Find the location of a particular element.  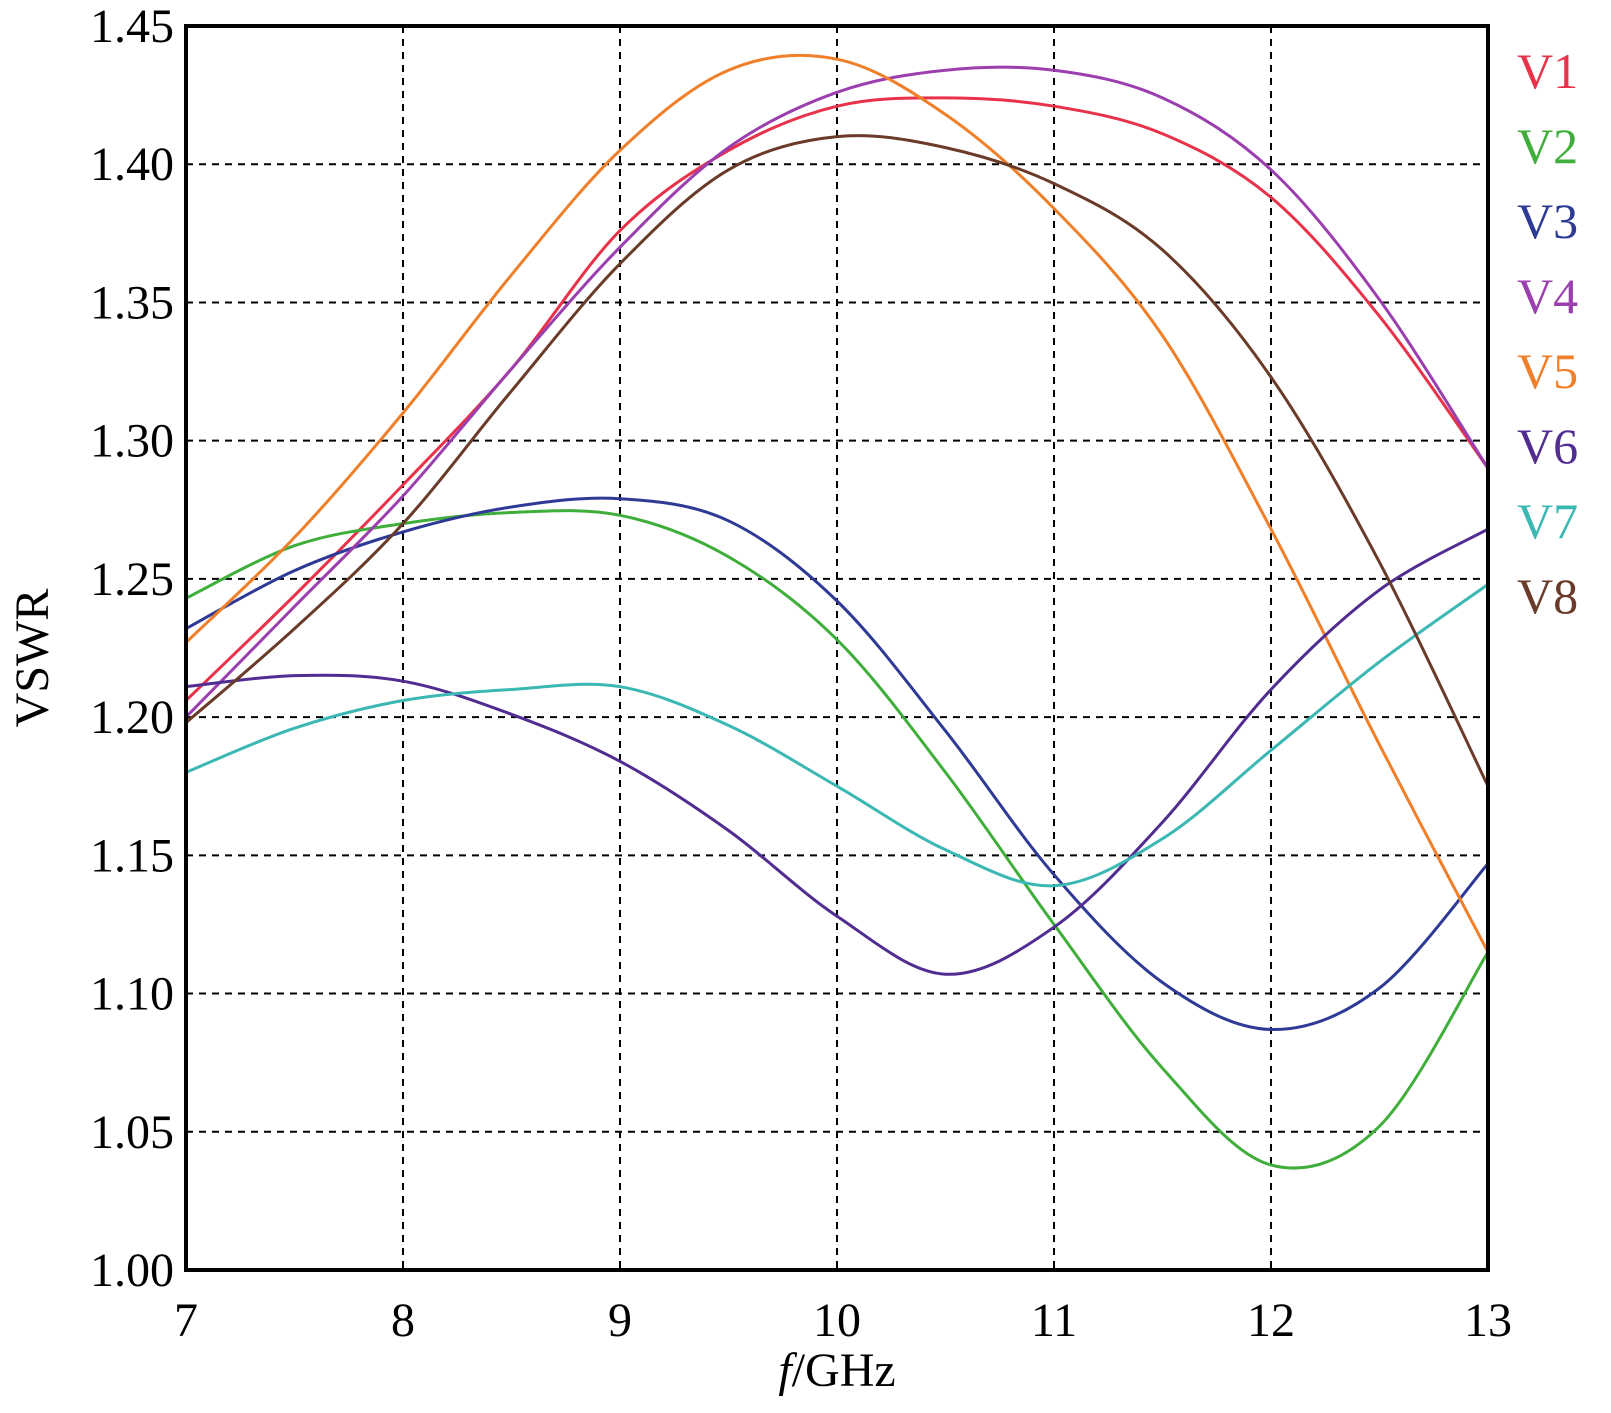

legend-item-v6: V6 is located at coordinates (1547, 446).